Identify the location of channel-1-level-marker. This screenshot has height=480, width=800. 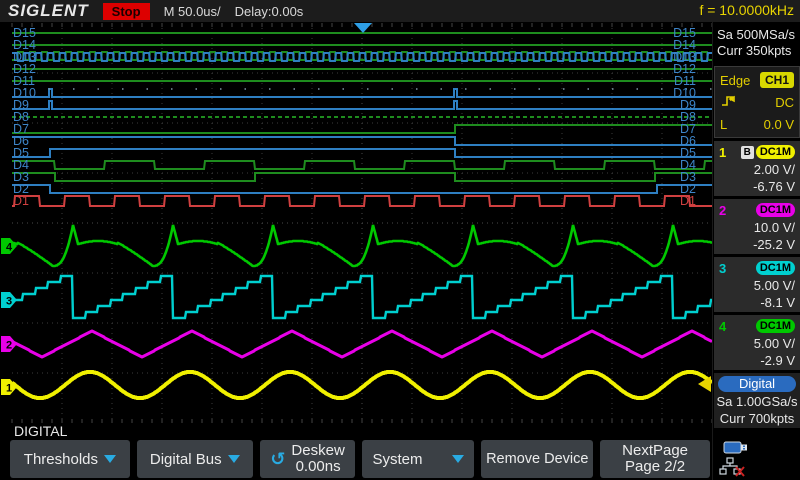
(9, 387).